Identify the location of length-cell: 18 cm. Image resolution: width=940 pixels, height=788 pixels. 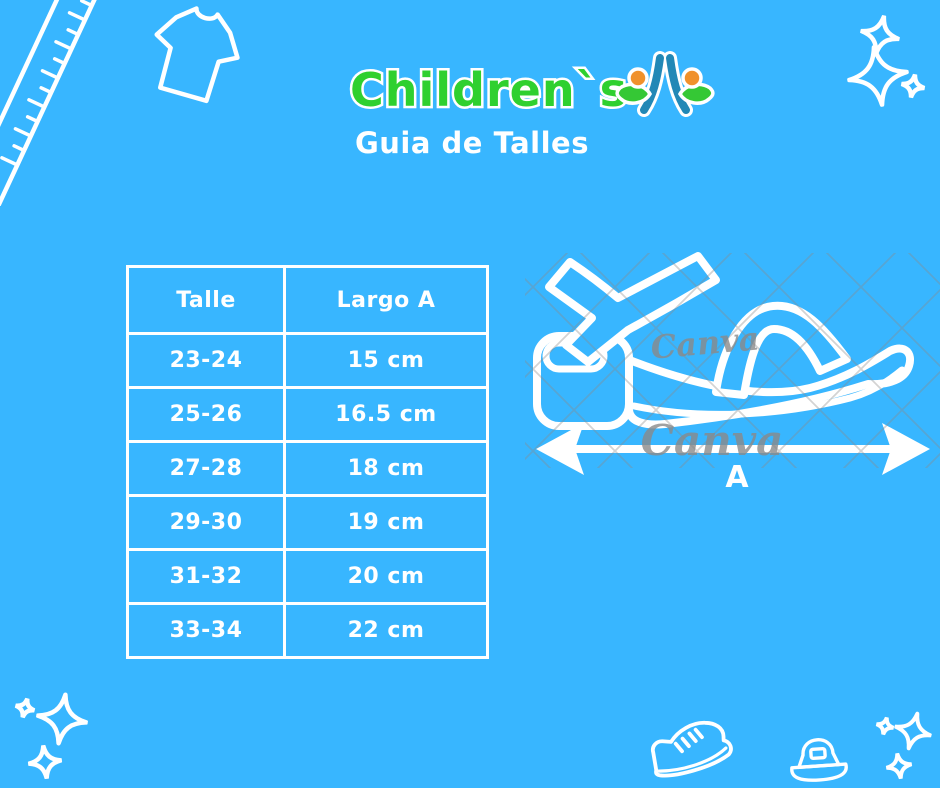
(386, 468).